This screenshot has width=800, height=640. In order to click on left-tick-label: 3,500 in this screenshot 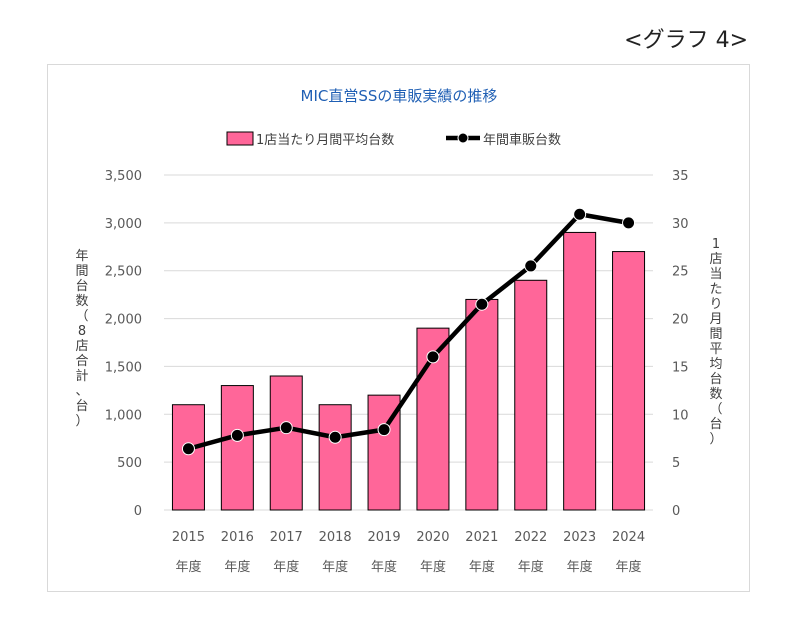, I will do `click(123, 176)`.